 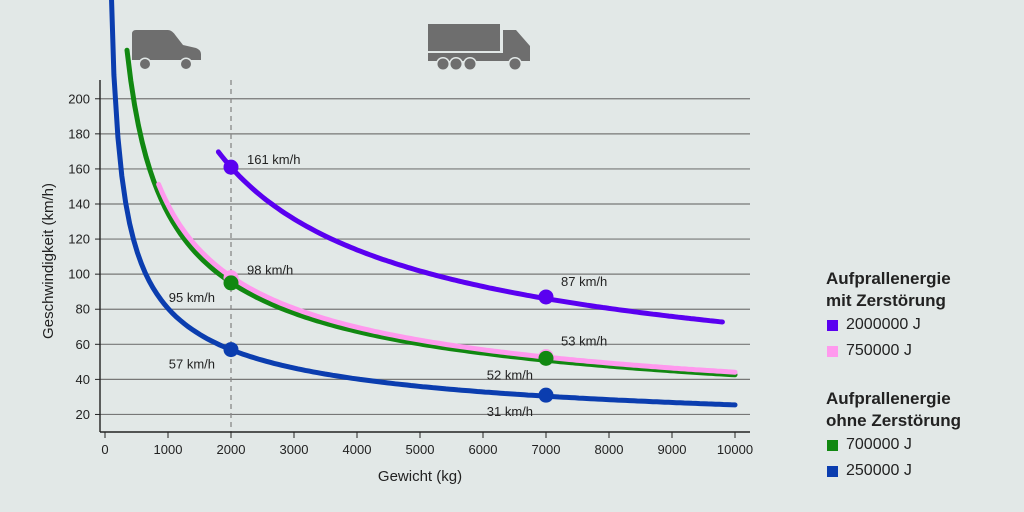 I want to click on x-tick-label: 6000, so click(x=483, y=449).